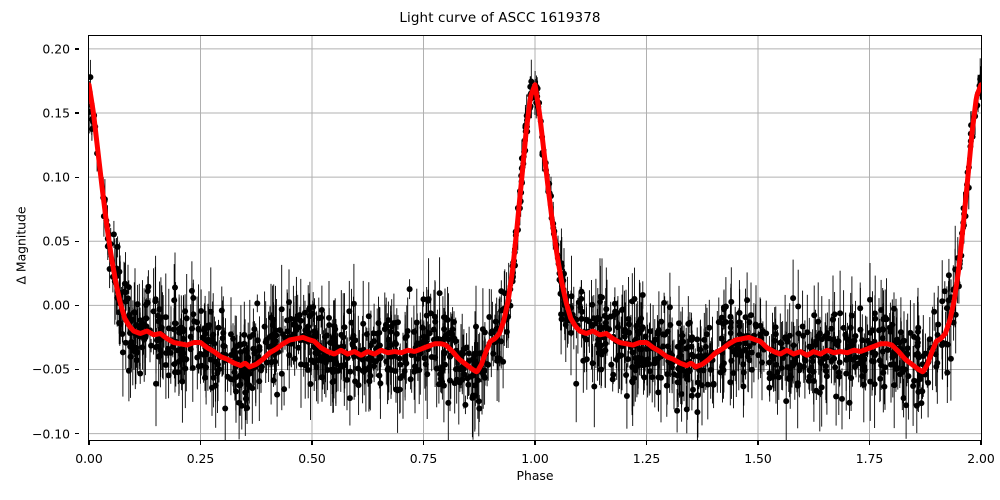 The height and width of the screenshot is (500, 1000). Describe the element at coordinates (56, 113) in the screenshot. I see `y-tick-label: 0.15` at that location.